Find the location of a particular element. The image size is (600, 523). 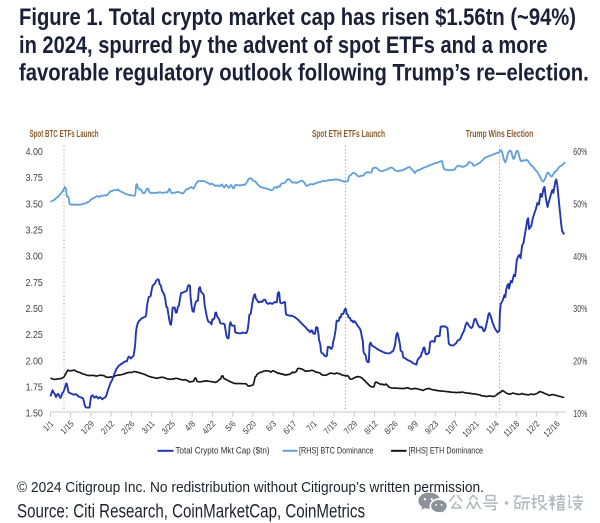

svg-text: 3.50 is located at coordinates (34, 204).